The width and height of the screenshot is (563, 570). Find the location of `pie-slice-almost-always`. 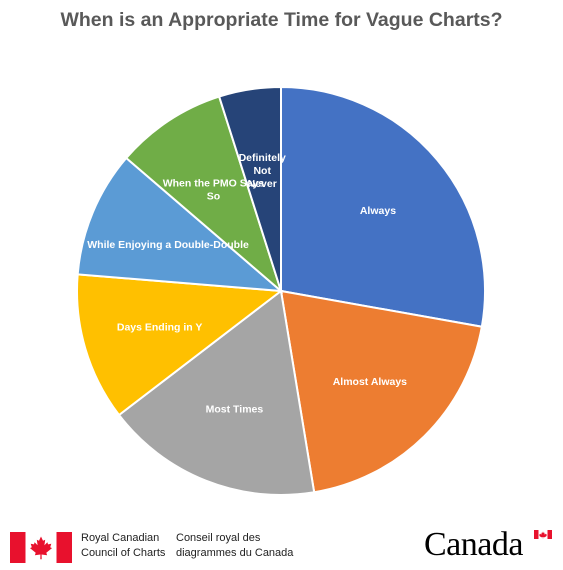

pie-slice-almost-always is located at coordinates (381, 391).